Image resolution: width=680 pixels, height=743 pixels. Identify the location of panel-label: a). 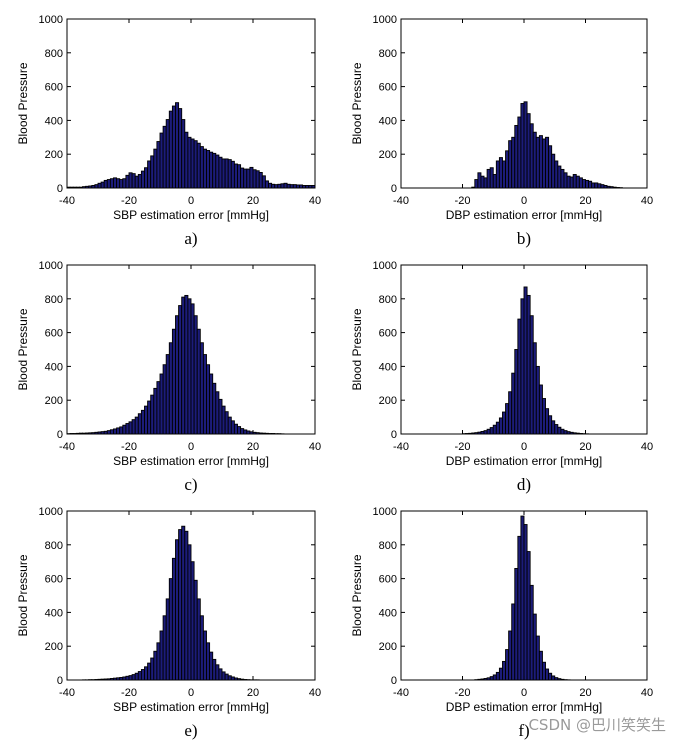
(190, 238).